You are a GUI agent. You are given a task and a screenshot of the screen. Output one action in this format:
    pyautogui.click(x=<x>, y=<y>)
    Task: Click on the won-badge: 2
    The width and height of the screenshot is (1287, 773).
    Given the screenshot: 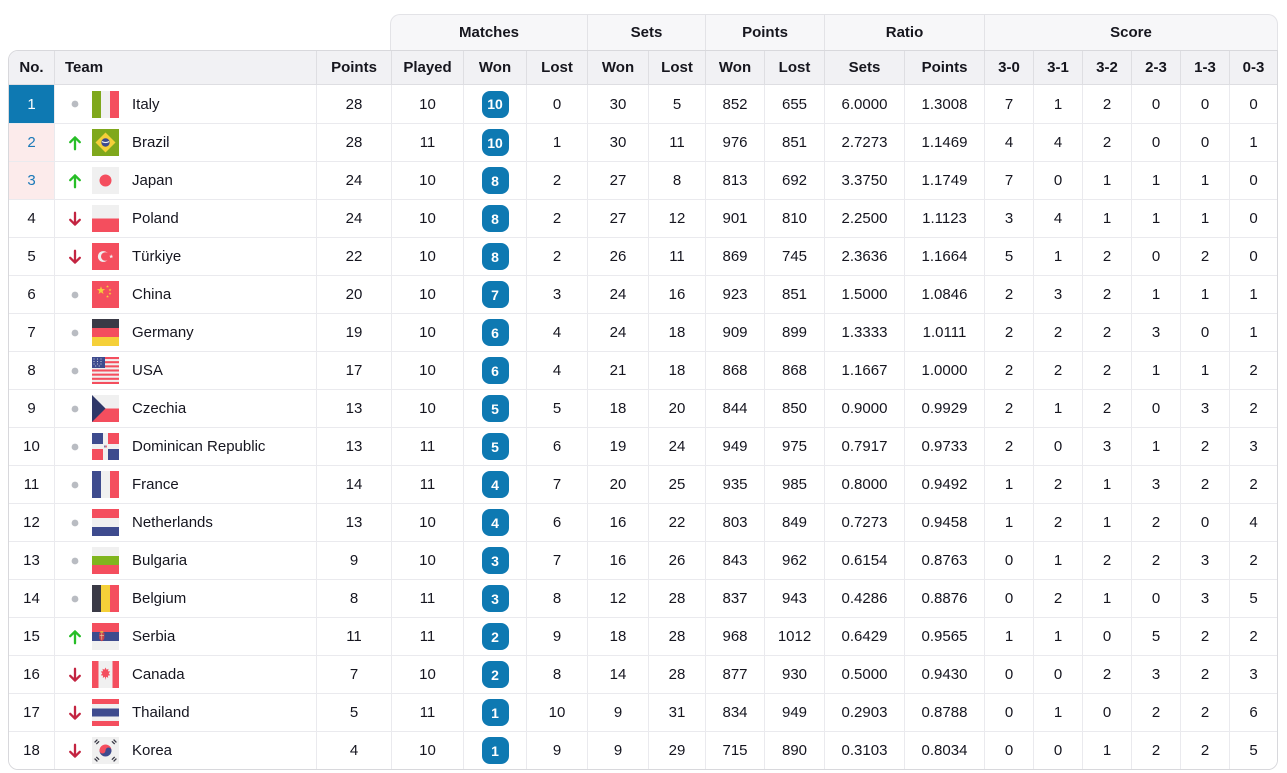 What is the action you would take?
    pyautogui.click(x=495, y=674)
    